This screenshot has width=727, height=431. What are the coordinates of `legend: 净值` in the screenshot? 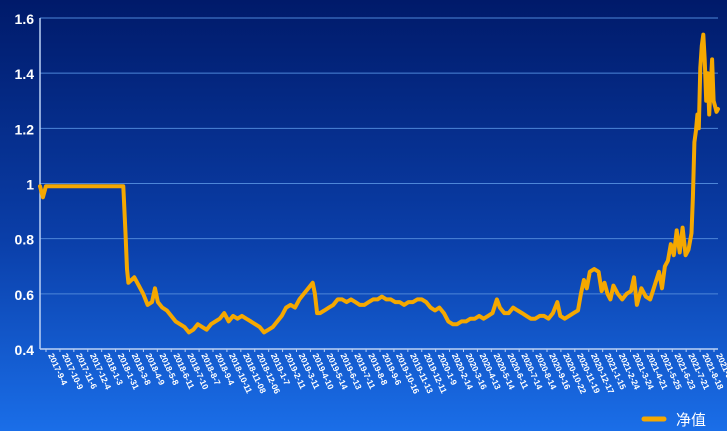 It's located at (673, 420).